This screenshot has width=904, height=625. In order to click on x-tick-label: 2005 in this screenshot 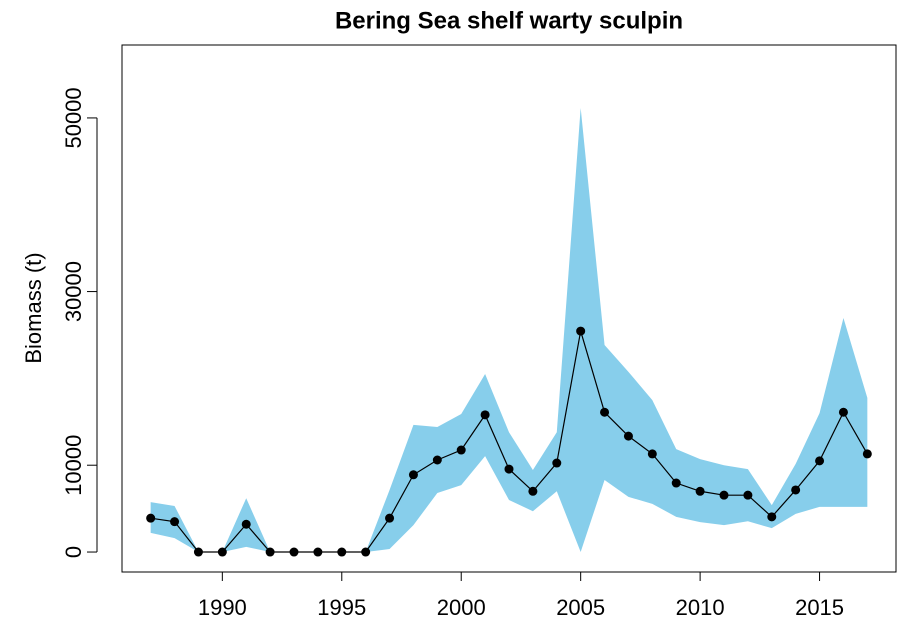, I will do `click(580, 607)`.